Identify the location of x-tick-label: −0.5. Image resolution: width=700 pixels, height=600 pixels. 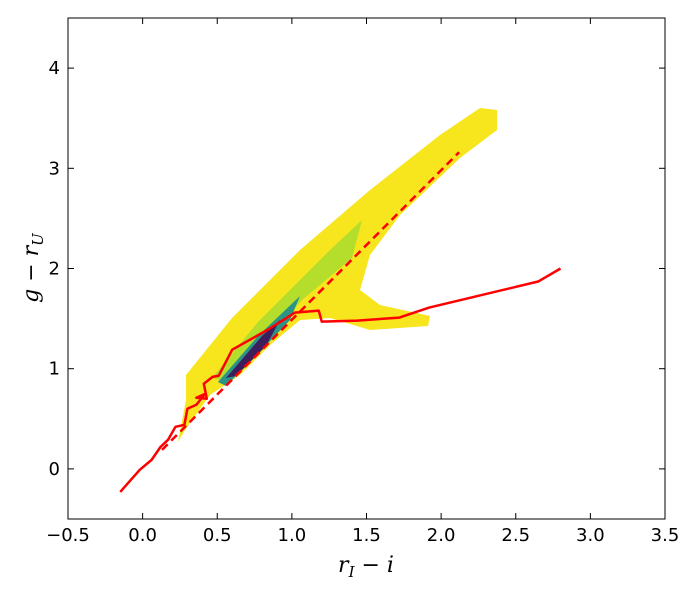
(68, 535).